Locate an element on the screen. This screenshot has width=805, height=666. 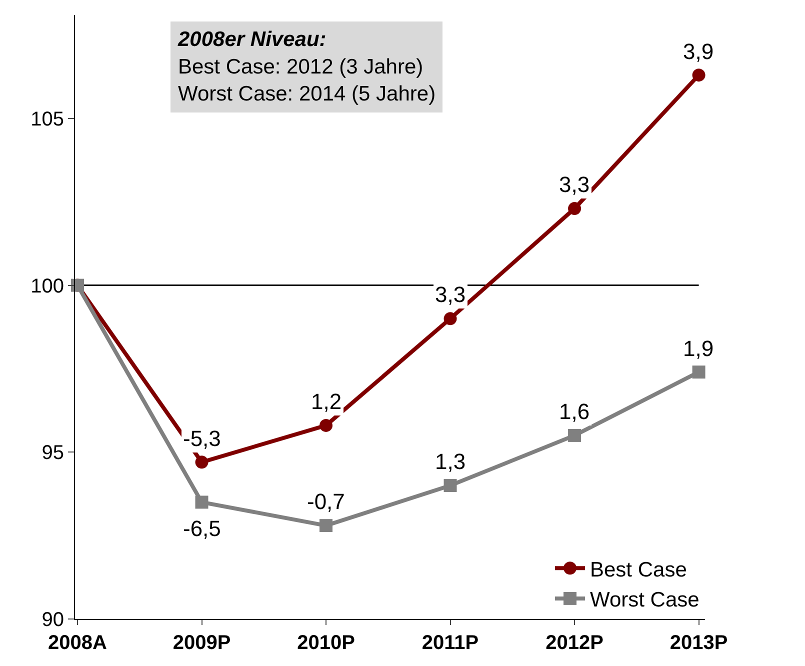
x-tick-label: 2013P is located at coordinates (699, 643).